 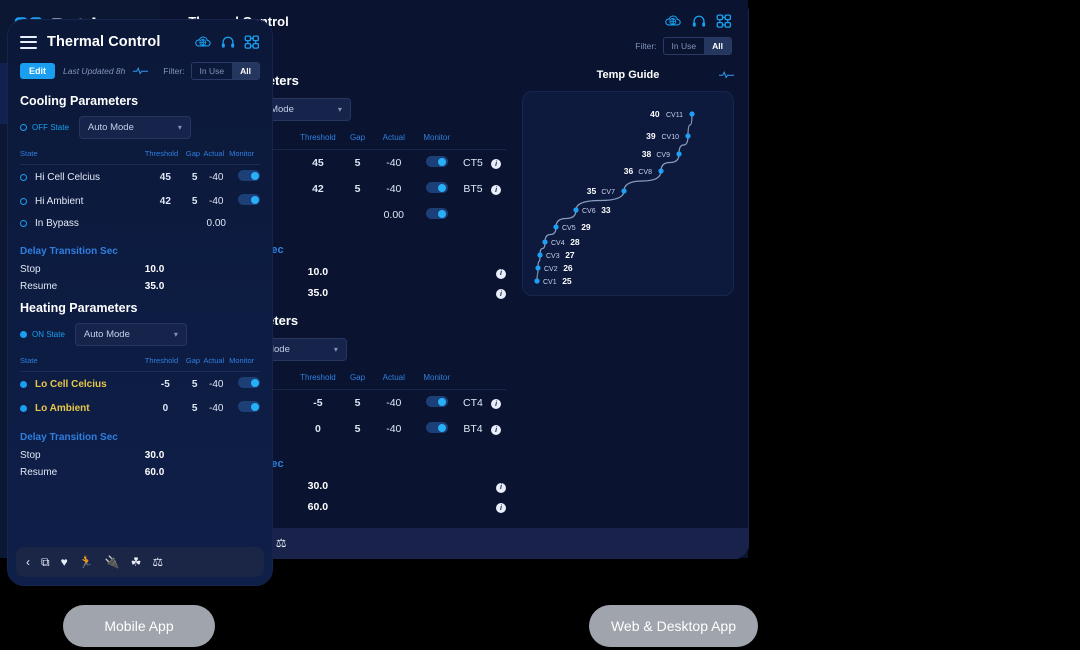 What do you see at coordinates (473, 163) in the screenshot?
I see `row-sensor-tag: CT5` at bounding box center [473, 163].